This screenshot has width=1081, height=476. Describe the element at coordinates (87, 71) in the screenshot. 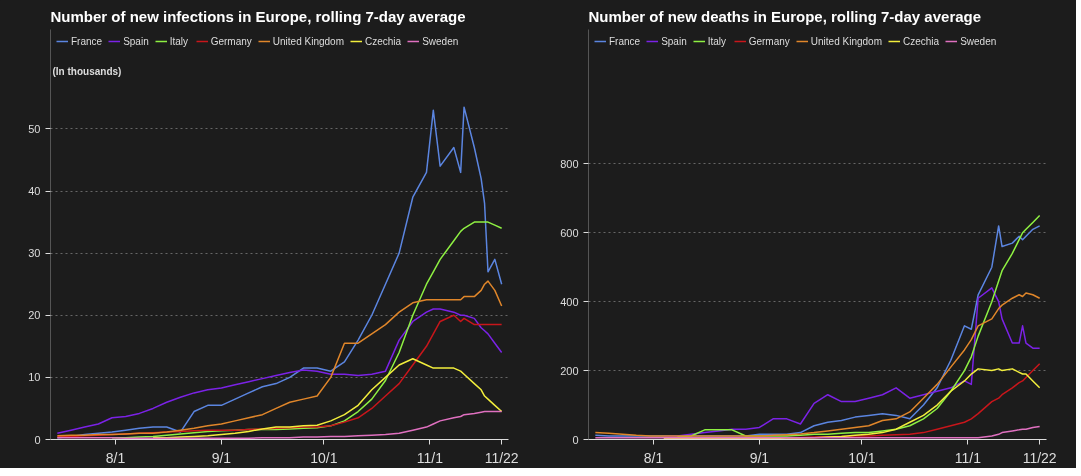

I see `y-axis-title: (In thousands)` at that location.